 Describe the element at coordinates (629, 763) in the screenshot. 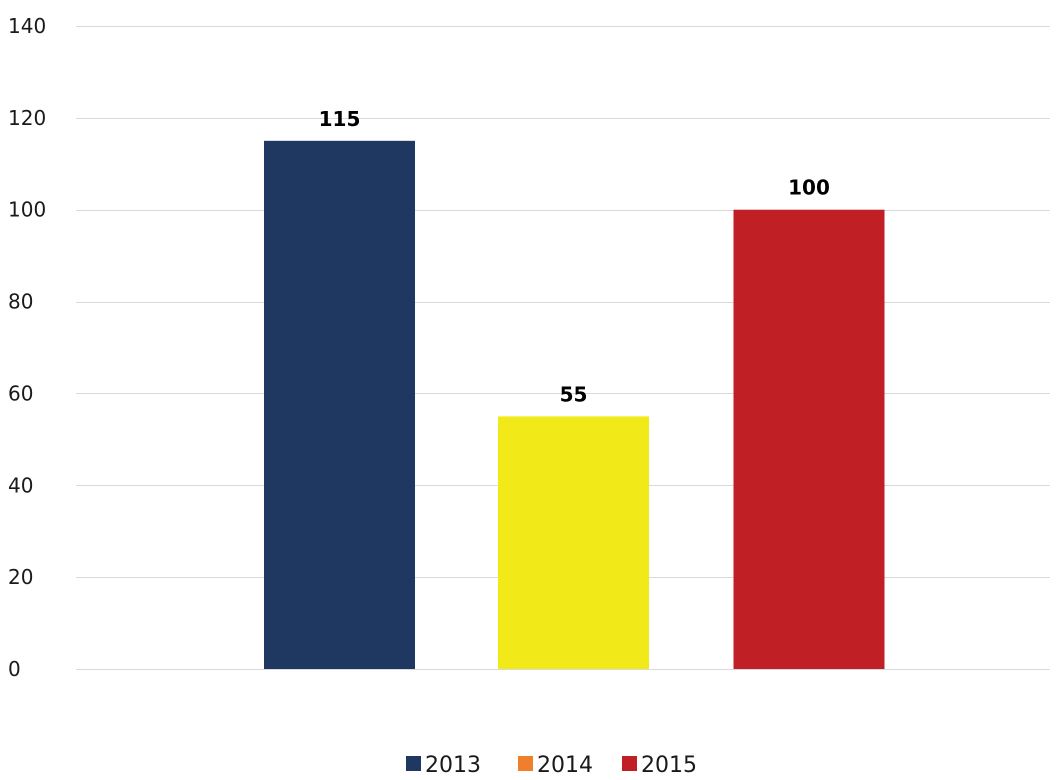

I see `legend-swatch-2015` at that location.